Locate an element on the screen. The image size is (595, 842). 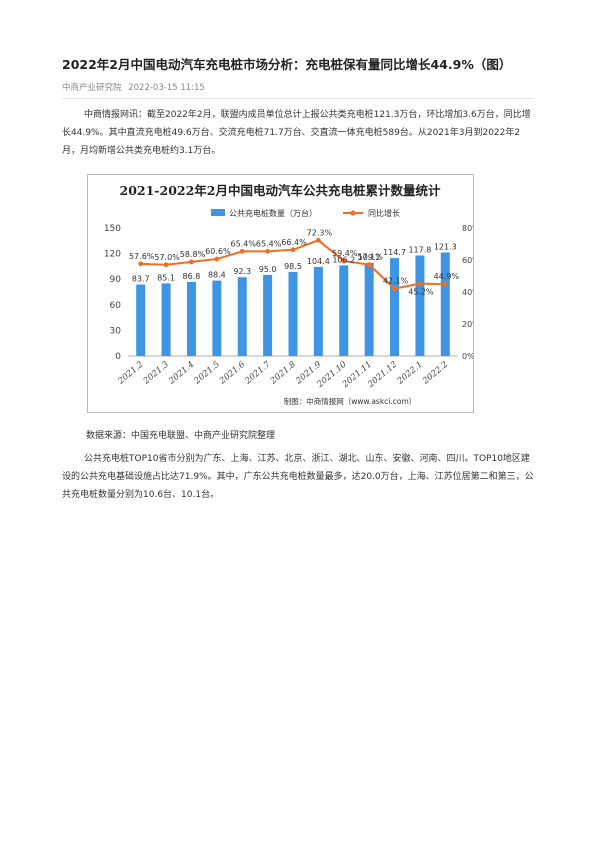
legend-line-marker is located at coordinates (353, 213).